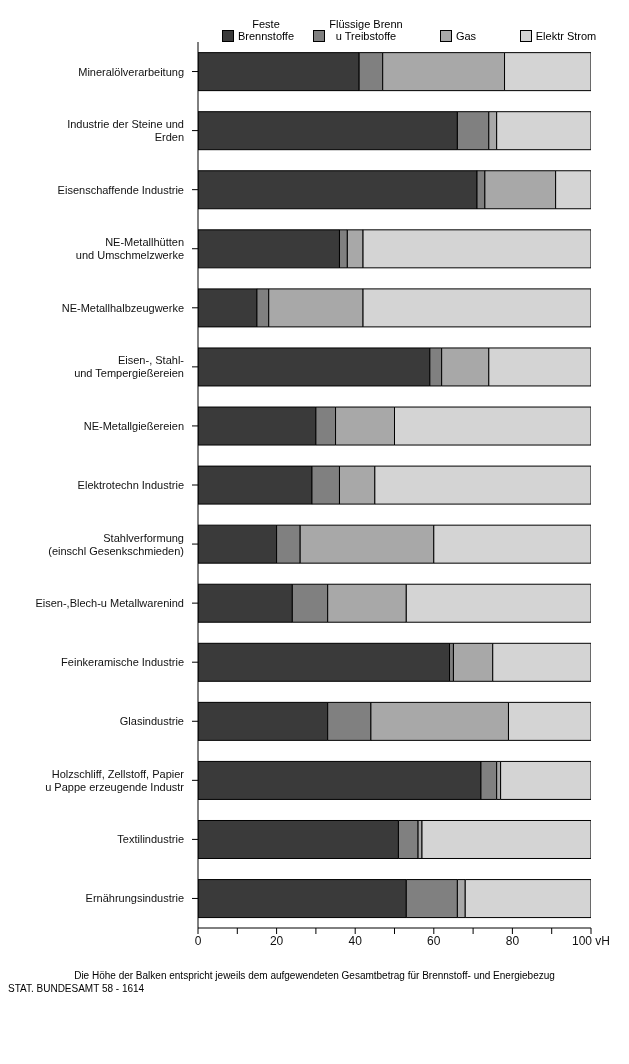 The width and height of the screenshot is (629, 1064). I want to click on y-tick-label: NE-Metallhalbzeugwerke, so click(122, 307).